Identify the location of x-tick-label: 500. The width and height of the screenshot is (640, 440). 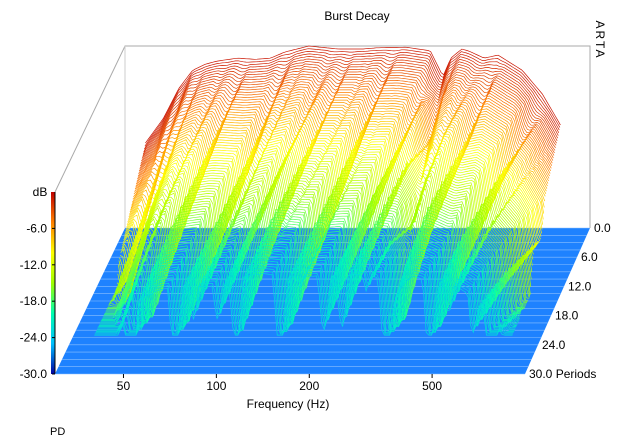
(432, 386).